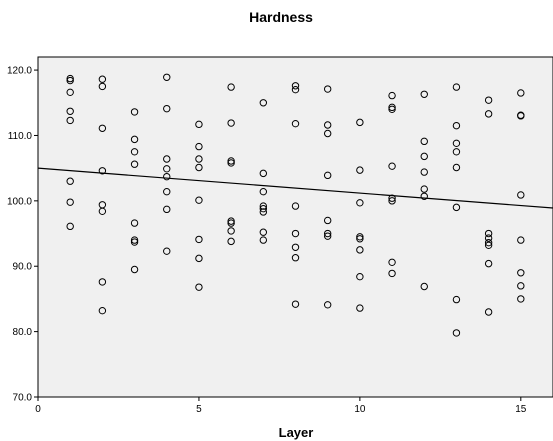  I want to click on x-tick-label: 0, so click(38, 409).